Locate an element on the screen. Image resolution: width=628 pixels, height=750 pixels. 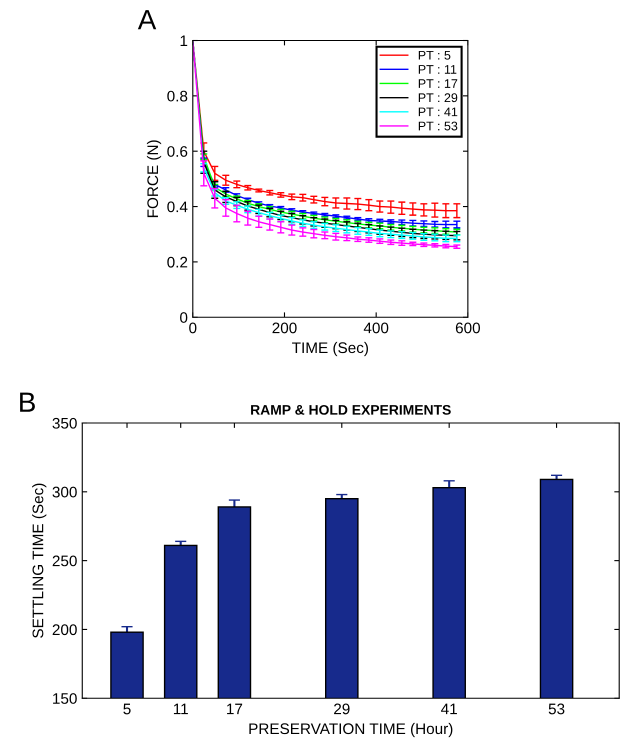
x-tick-label: 29 is located at coordinates (342, 709).